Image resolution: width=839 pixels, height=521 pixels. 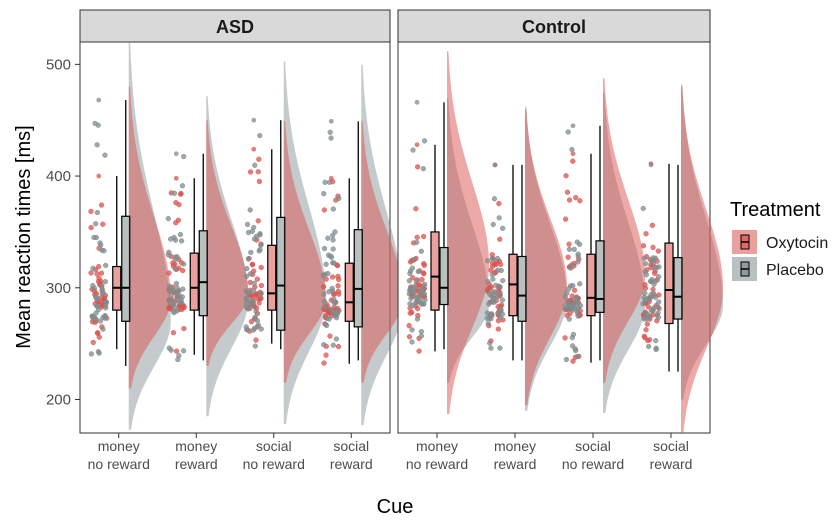 What do you see at coordinates (351, 464) in the screenshot?
I see `x-tick-label: reward` at bounding box center [351, 464].